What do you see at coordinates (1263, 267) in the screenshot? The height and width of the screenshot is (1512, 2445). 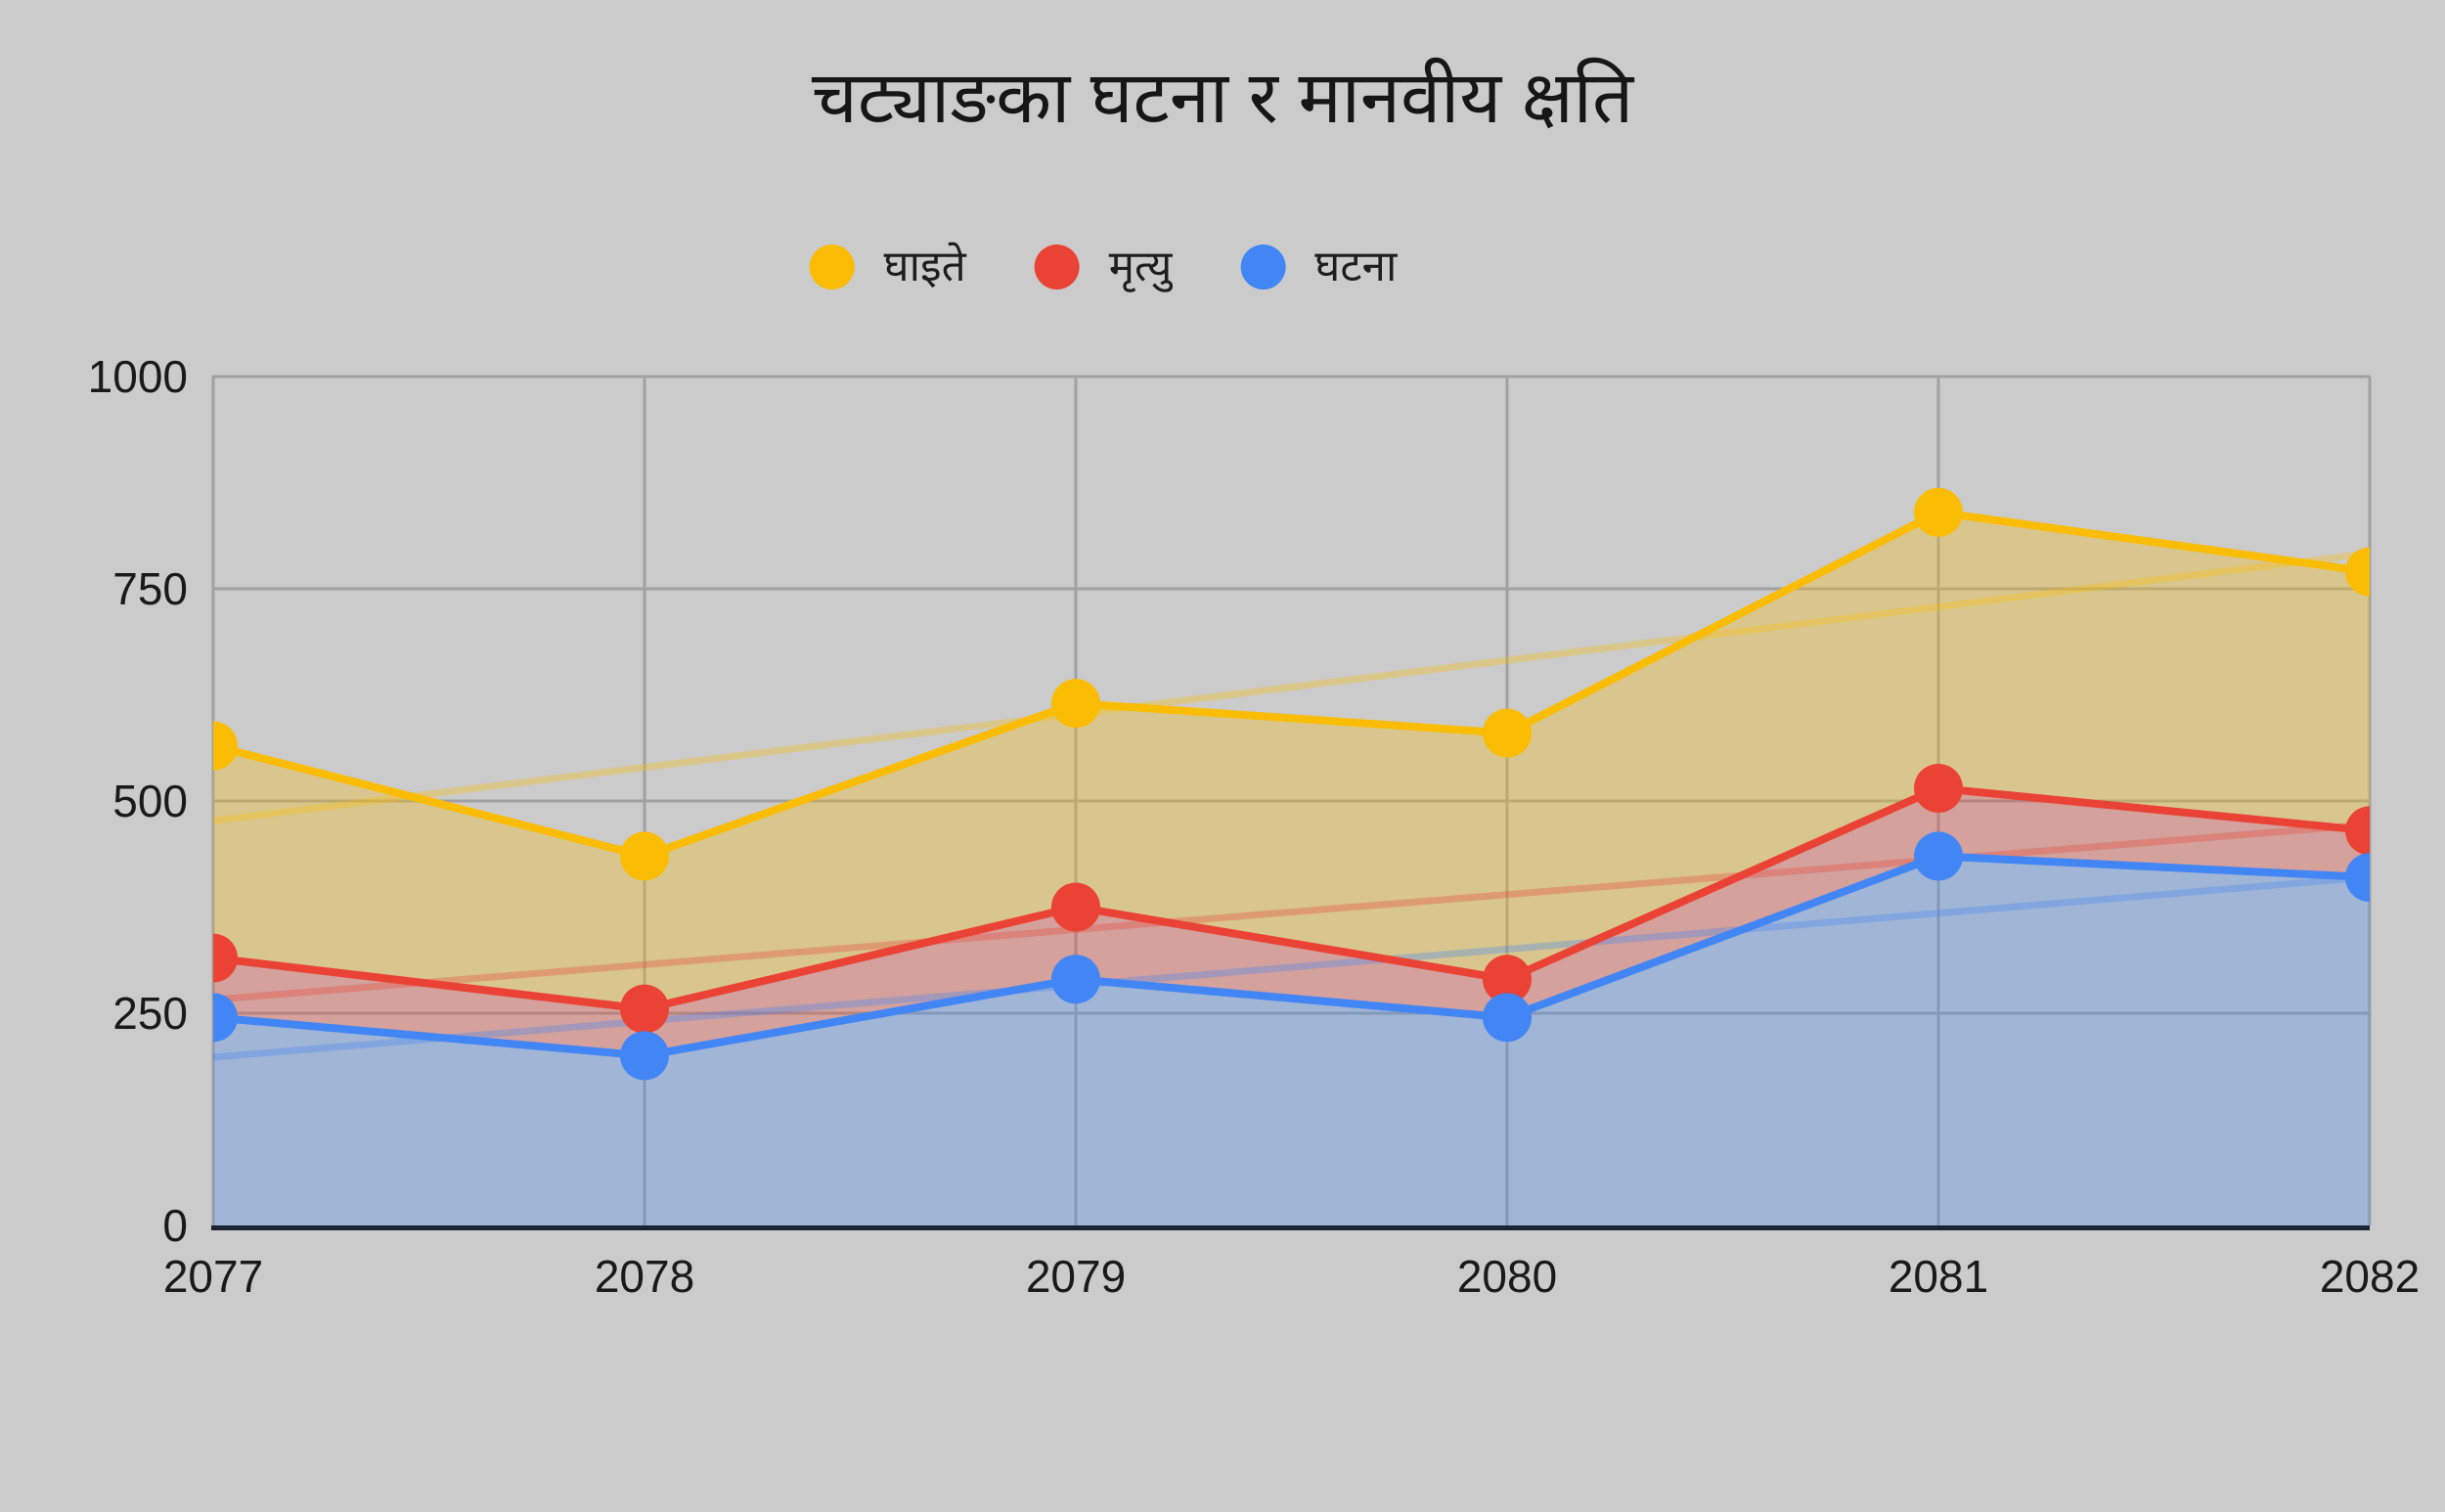 I see `legend-swatch-blue-icon` at bounding box center [1263, 267].